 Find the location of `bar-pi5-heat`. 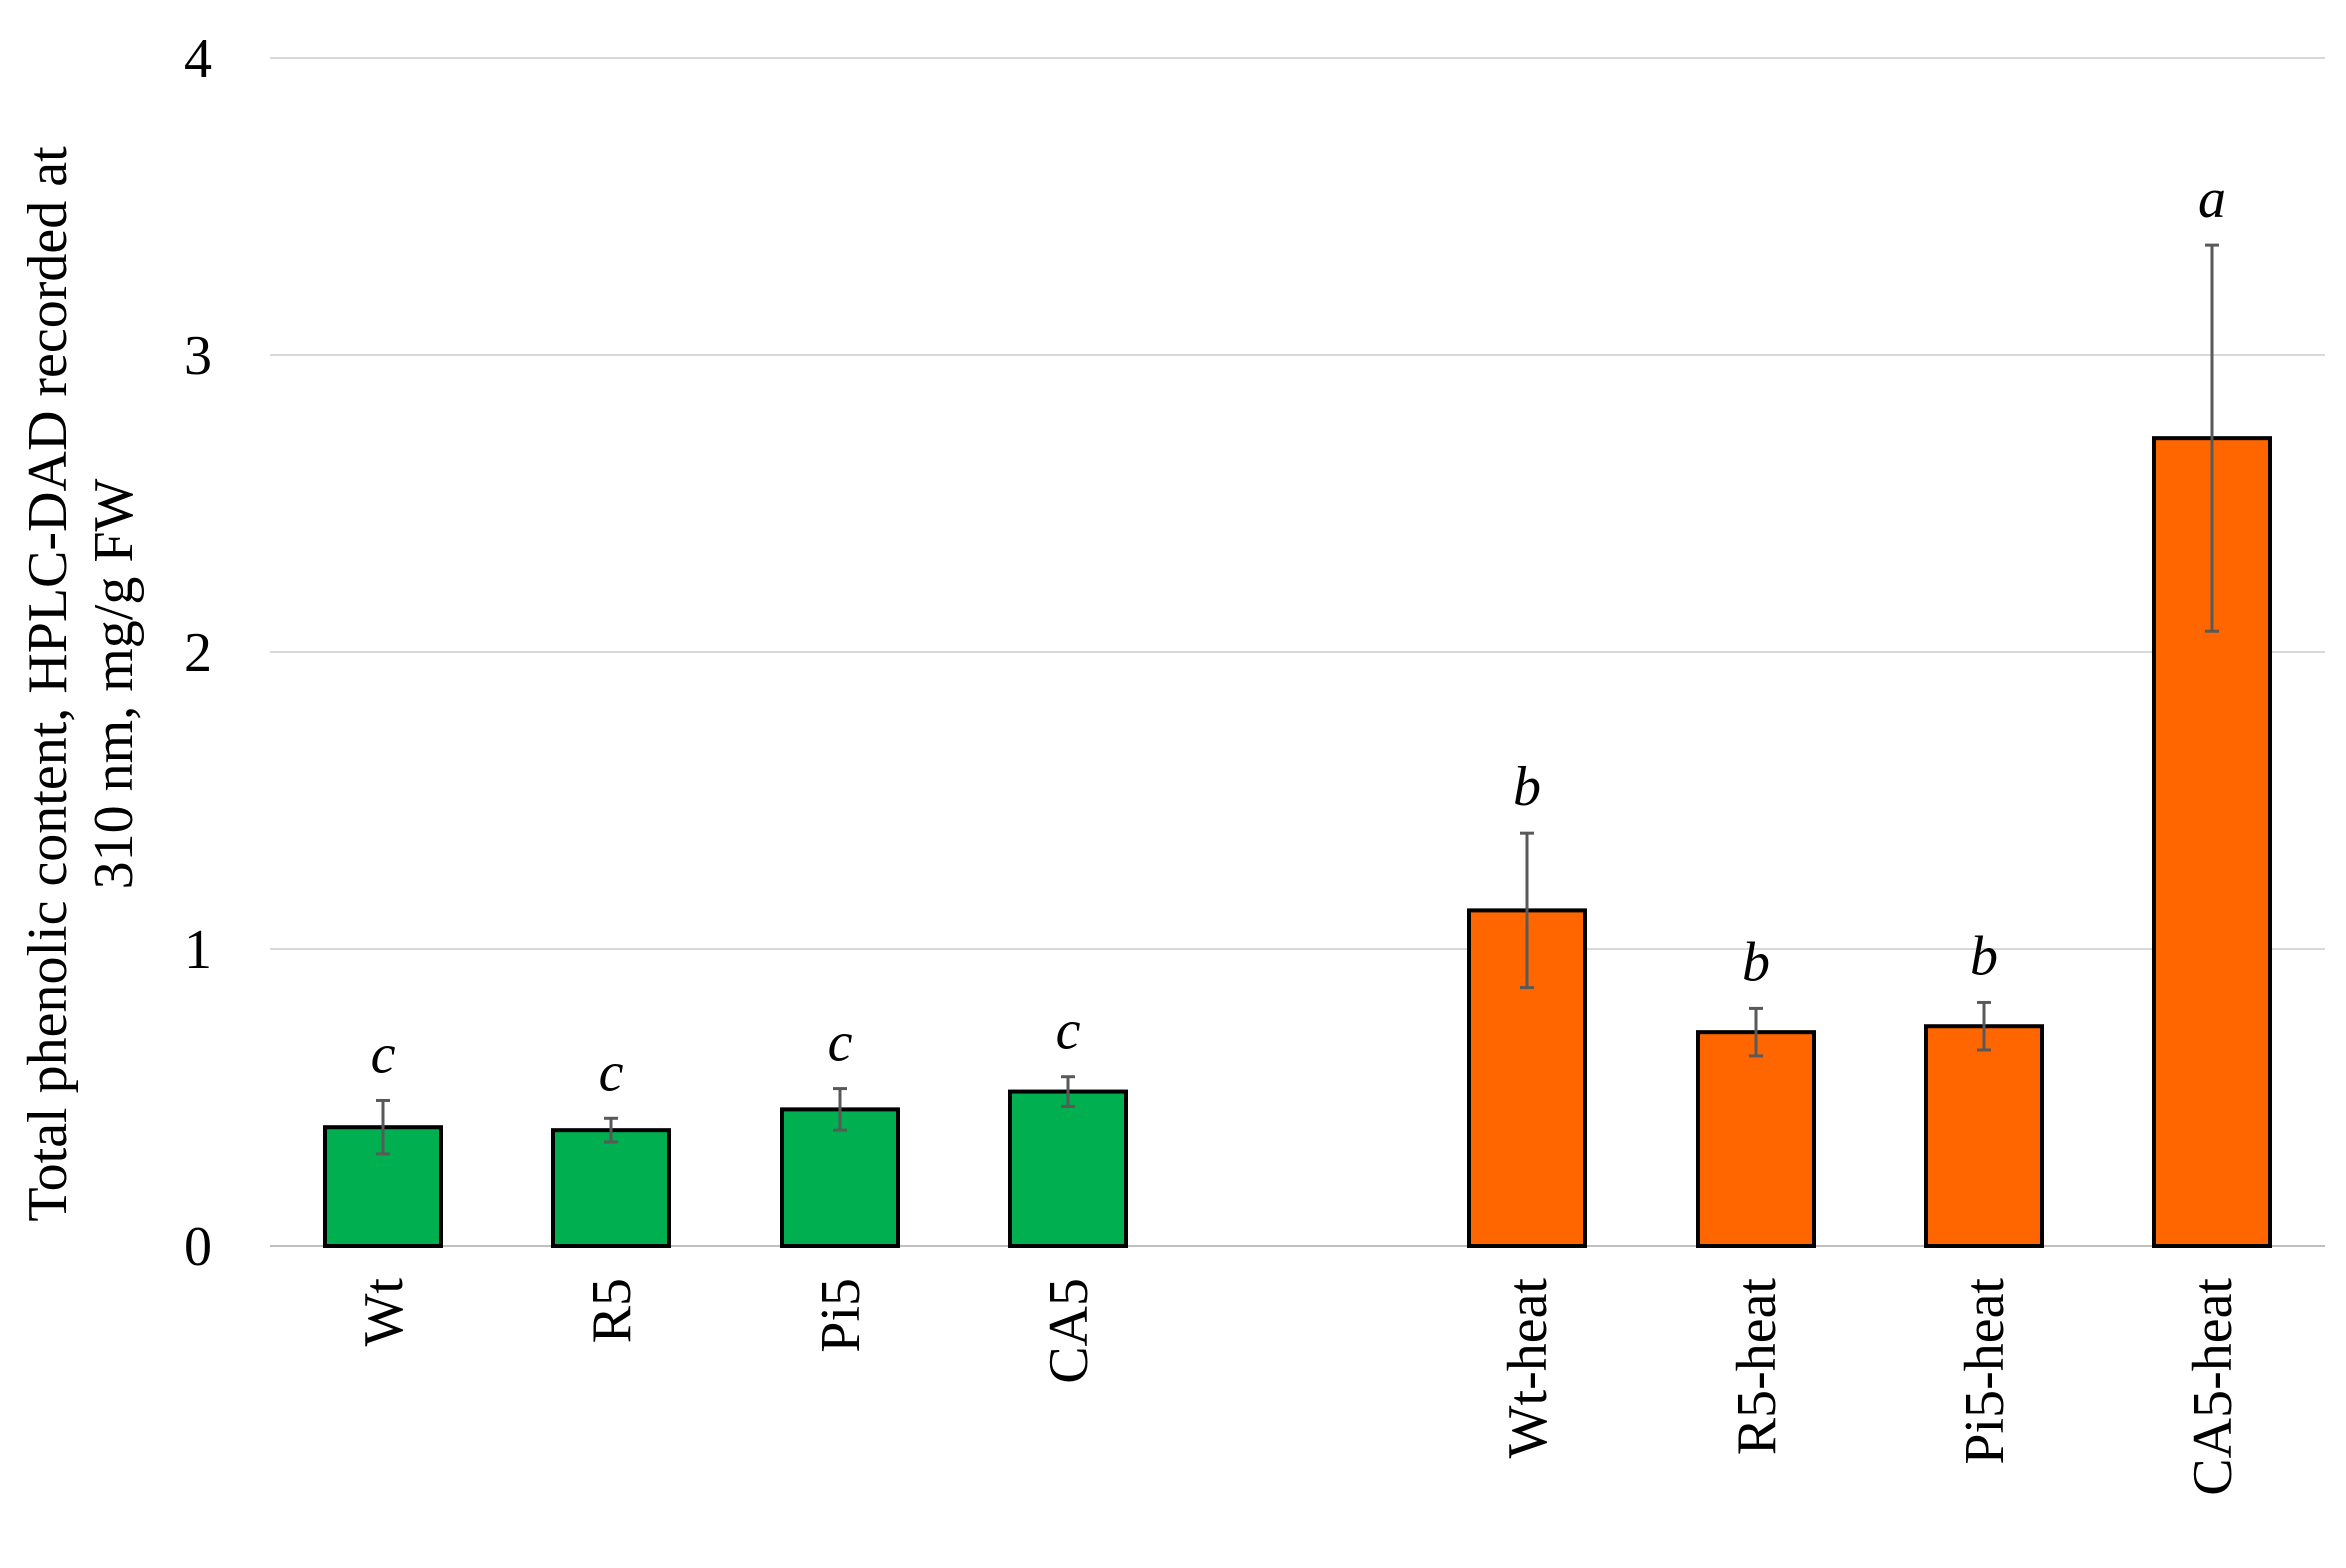

bar-pi5-heat is located at coordinates (1984, 1136).